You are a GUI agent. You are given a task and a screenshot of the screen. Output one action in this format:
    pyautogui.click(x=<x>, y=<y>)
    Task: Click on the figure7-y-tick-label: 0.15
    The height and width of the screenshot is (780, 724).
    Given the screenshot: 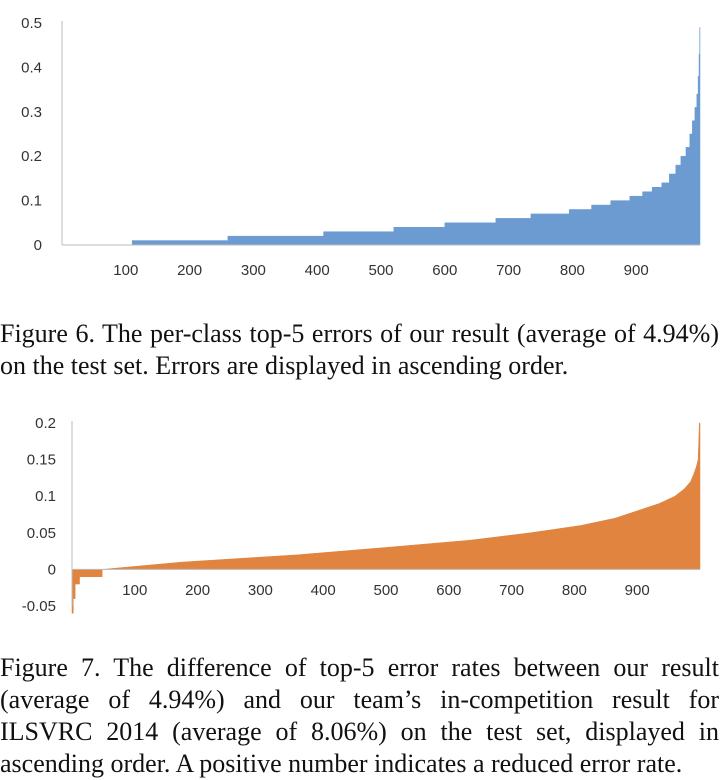 What is the action you would take?
    pyautogui.click(x=41, y=460)
    